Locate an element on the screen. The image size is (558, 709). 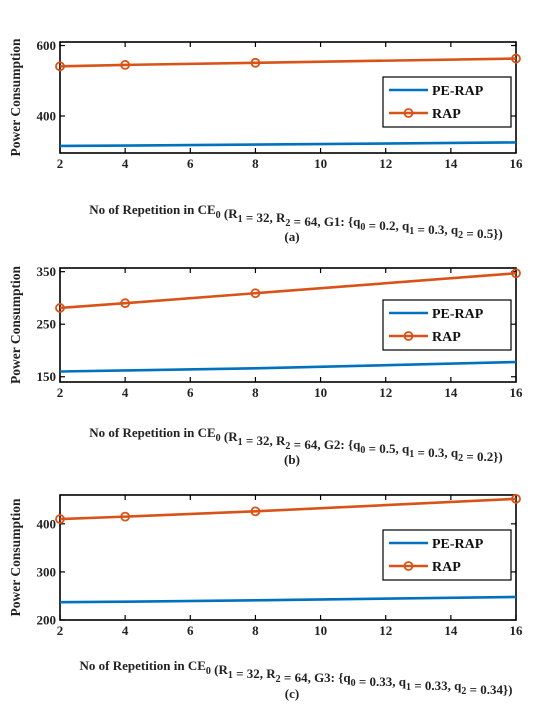
panel-caption: (c) is located at coordinates (292, 693).